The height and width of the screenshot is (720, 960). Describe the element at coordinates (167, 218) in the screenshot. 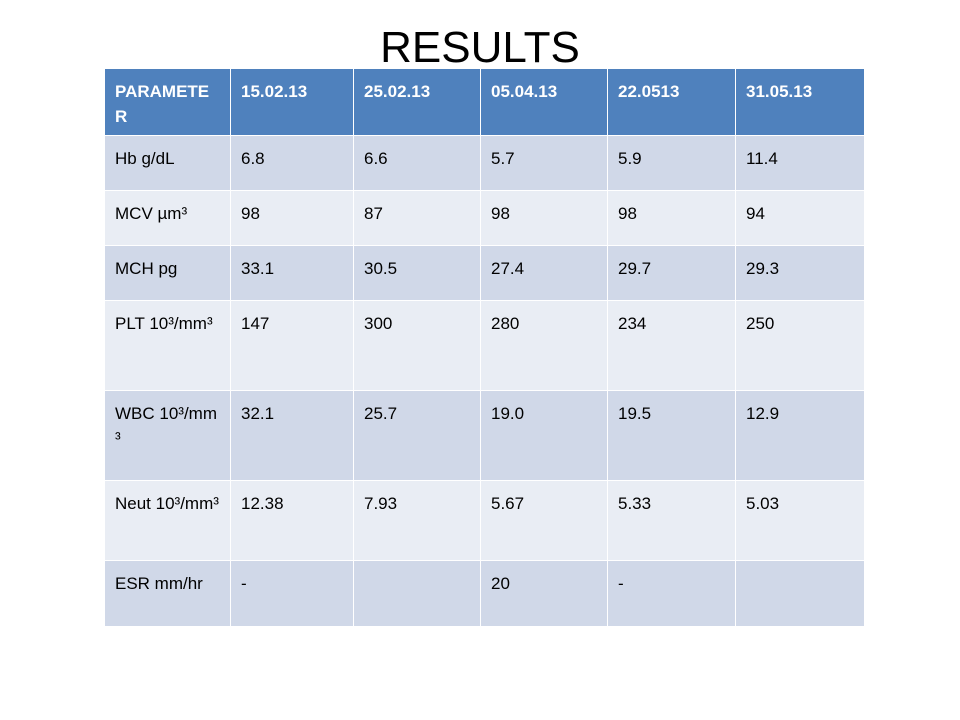

I see `row-label: MCV µm³` at that location.